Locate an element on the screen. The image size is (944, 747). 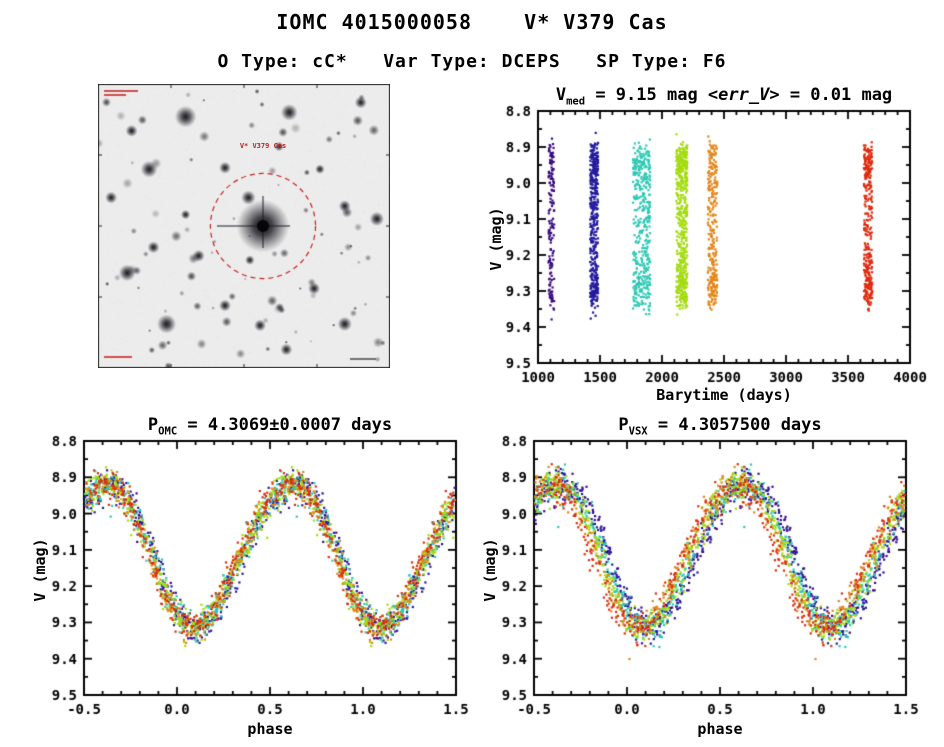
title-sub: VSX is located at coordinates (638, 431).